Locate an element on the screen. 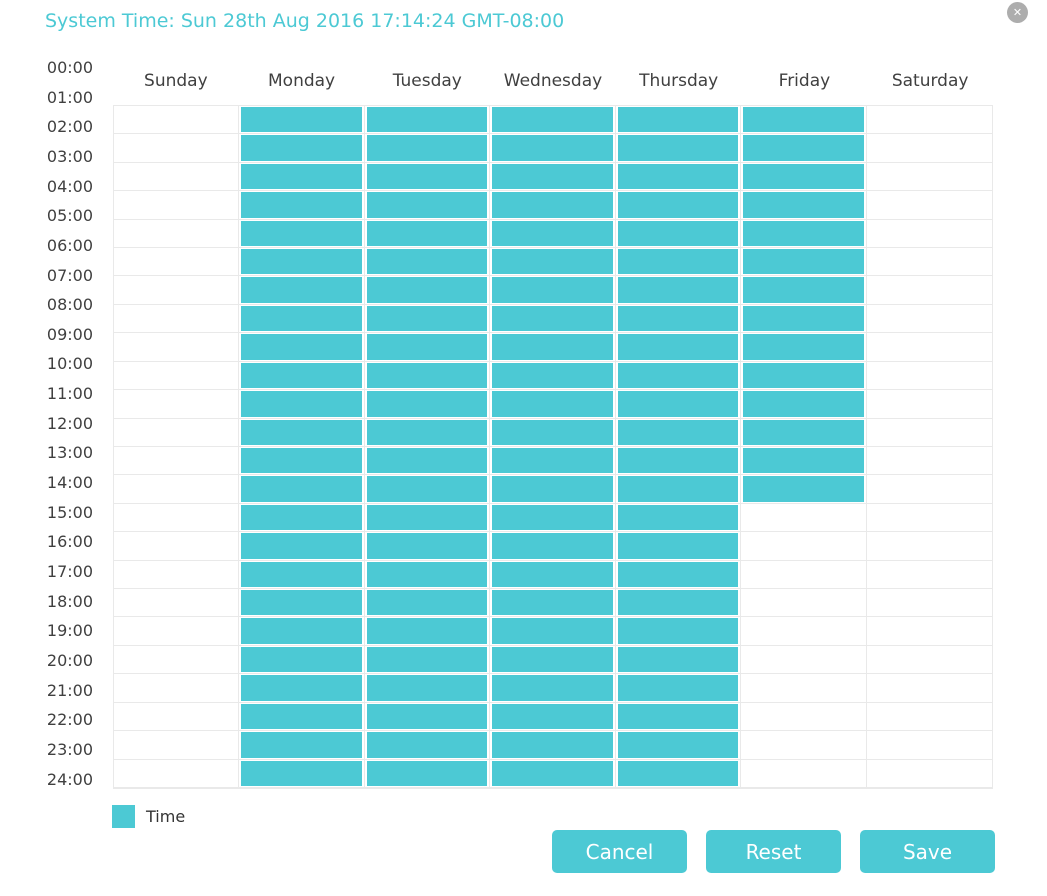  save-button: Save is located at coordinates (927, 851).